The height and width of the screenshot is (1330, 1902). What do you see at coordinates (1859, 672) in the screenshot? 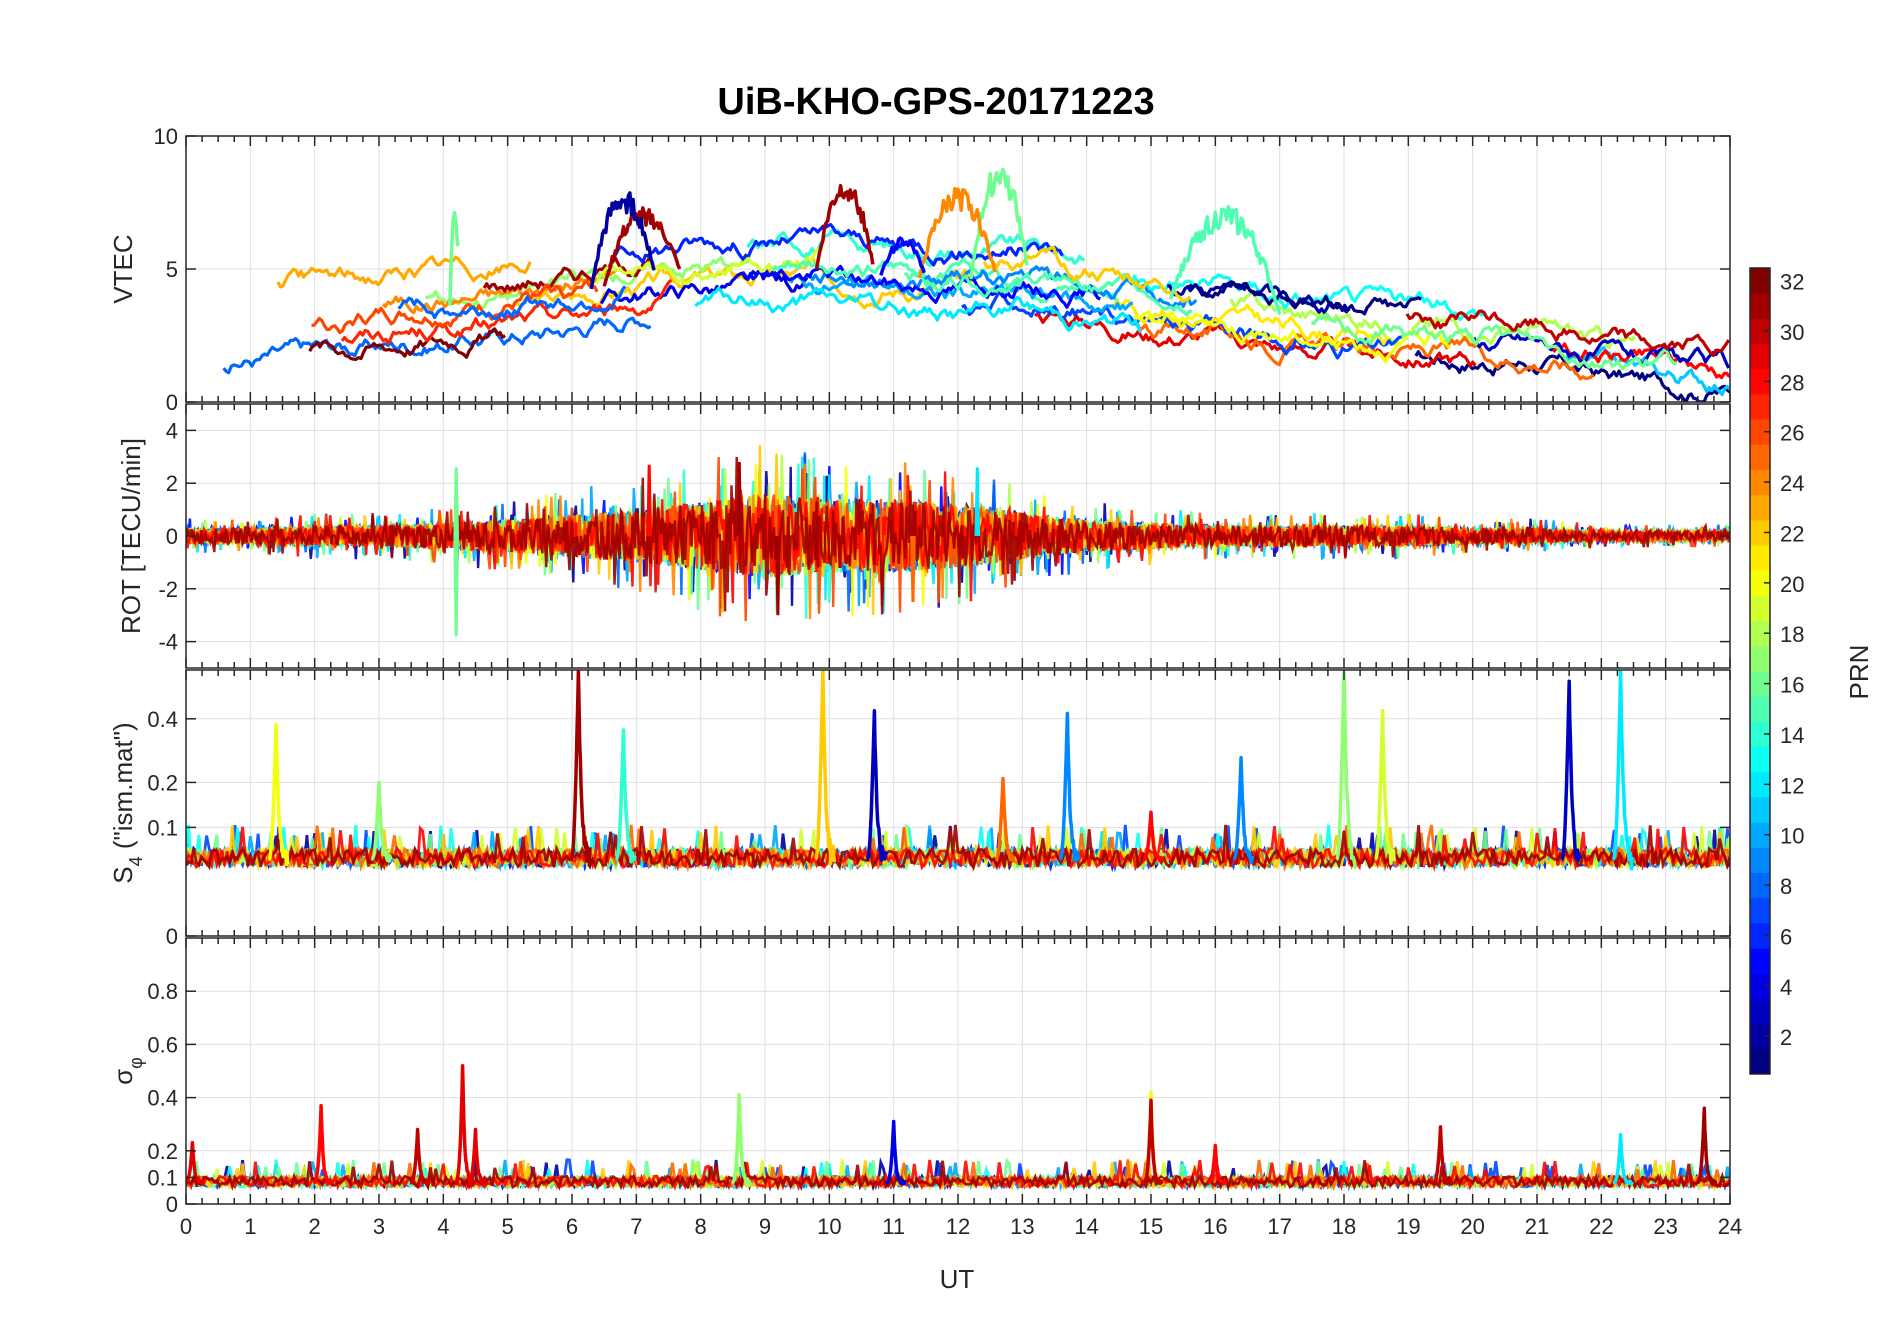
I see `colorbar-label: PRN` at bounding box center [1859, 672].